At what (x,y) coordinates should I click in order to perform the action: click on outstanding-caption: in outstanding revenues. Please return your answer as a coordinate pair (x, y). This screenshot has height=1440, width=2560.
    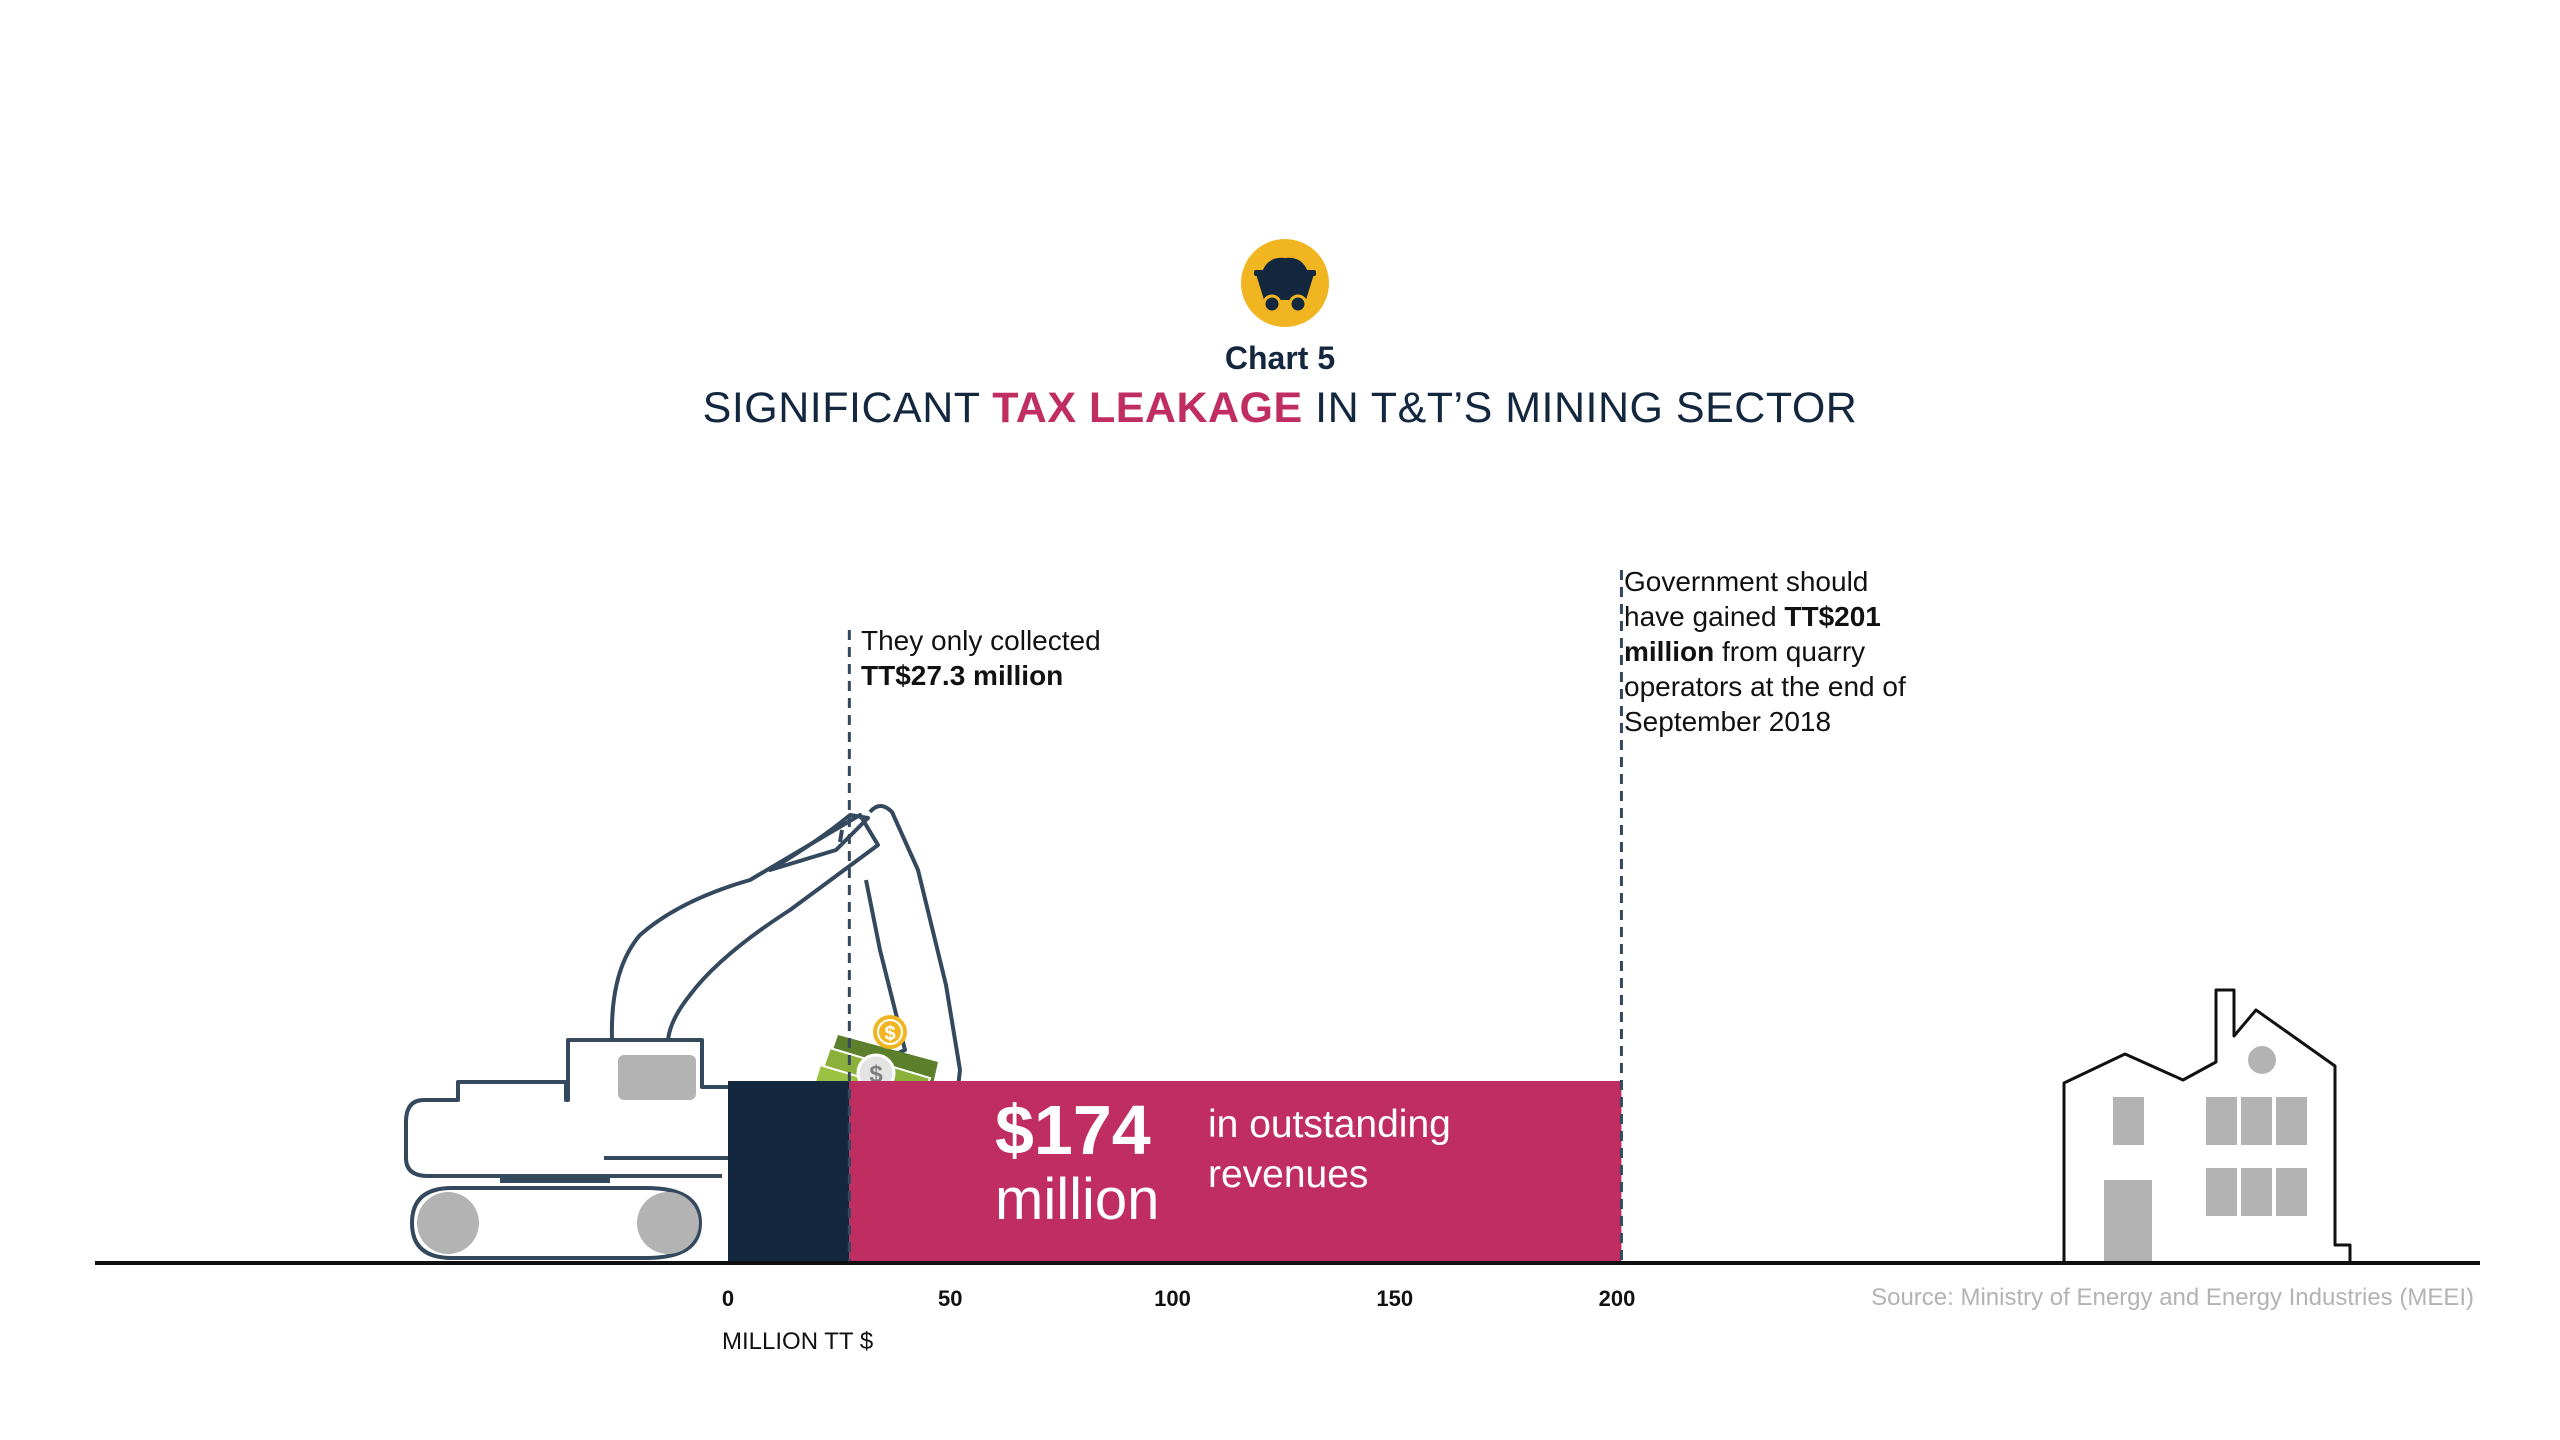
    Looking at the image, I should click on (1329, 1149).